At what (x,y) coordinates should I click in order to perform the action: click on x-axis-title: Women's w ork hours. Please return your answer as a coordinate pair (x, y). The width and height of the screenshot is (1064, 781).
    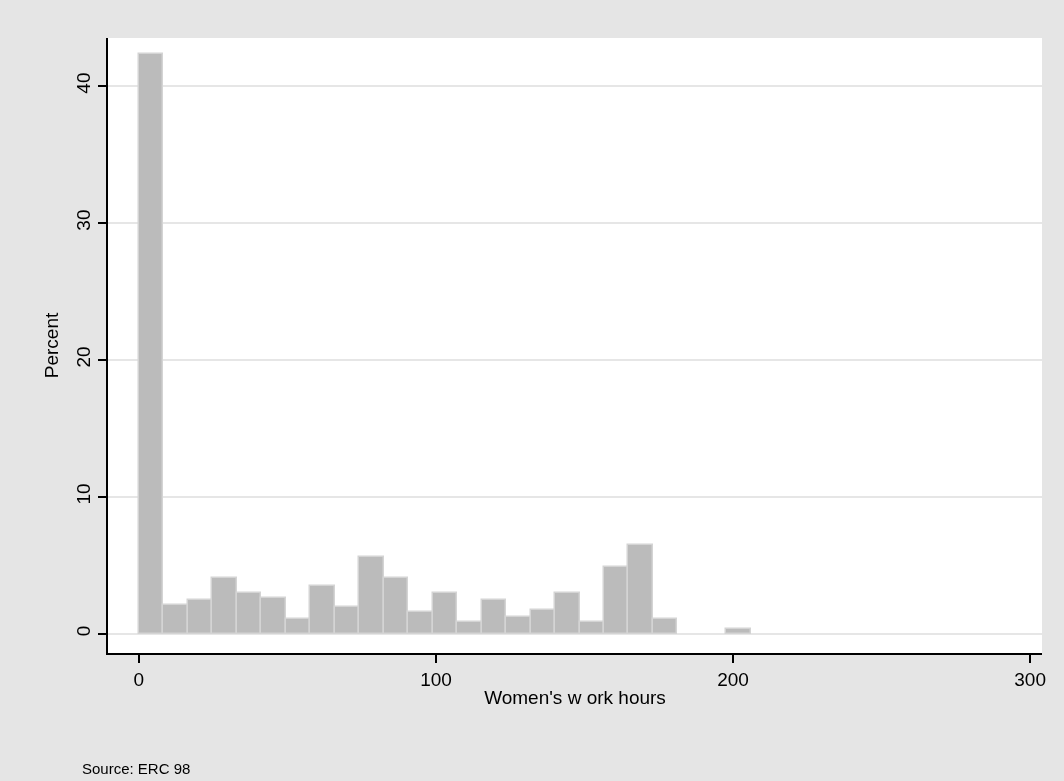
    Looking at the image, I should click on (575, 698).